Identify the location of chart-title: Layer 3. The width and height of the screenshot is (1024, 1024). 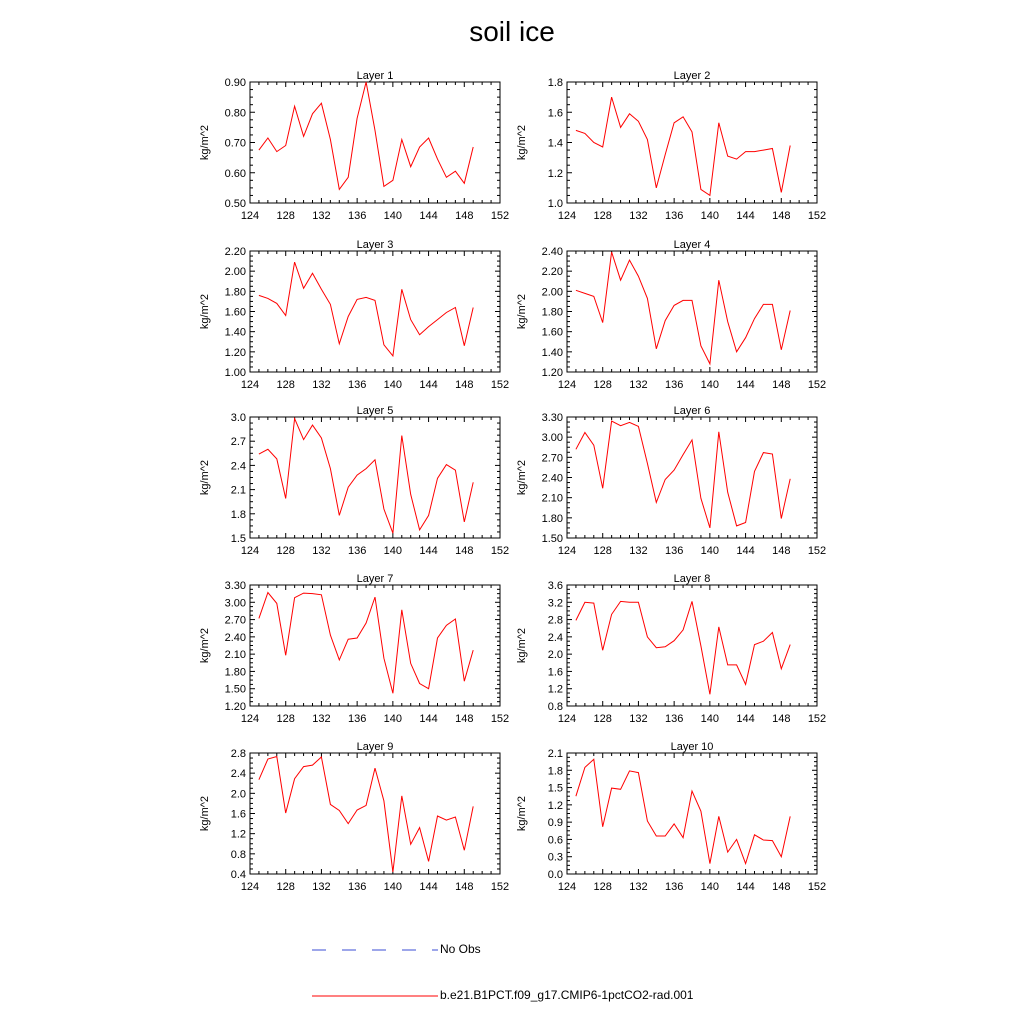
(375, 245).